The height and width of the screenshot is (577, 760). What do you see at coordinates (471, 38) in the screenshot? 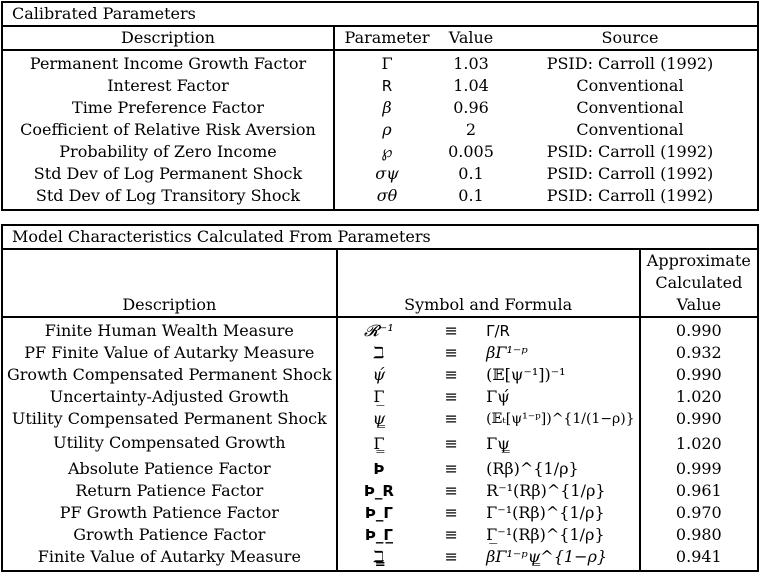
I see `col-header-value: Value` at bounding box center [471, 38].